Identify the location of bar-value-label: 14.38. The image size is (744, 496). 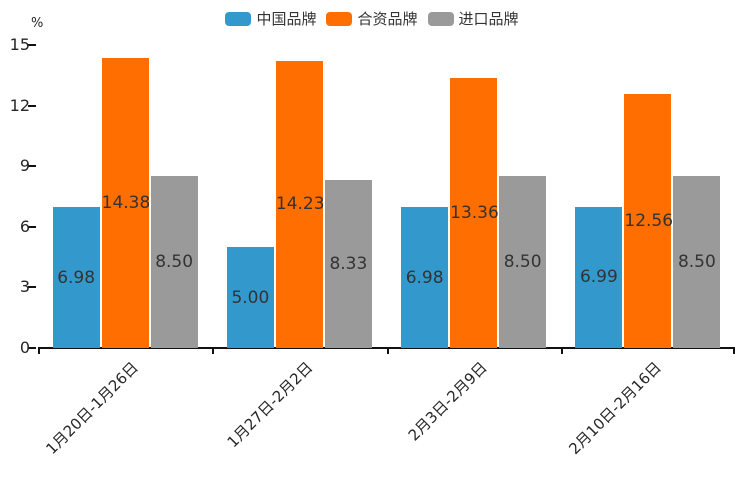
(126, 202).